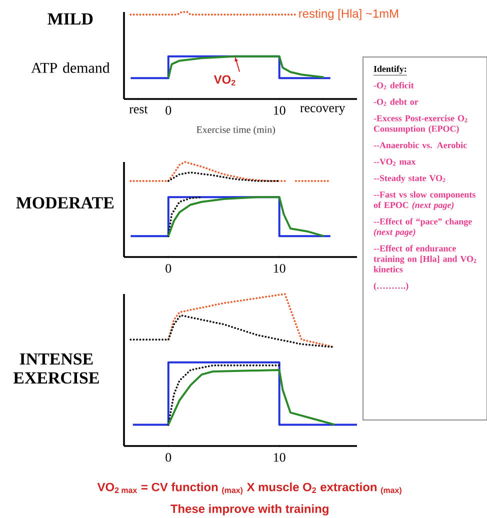 The height and width of the screenshot is (518, 487). I want to click on text: MODERATE, so click(65, 203).